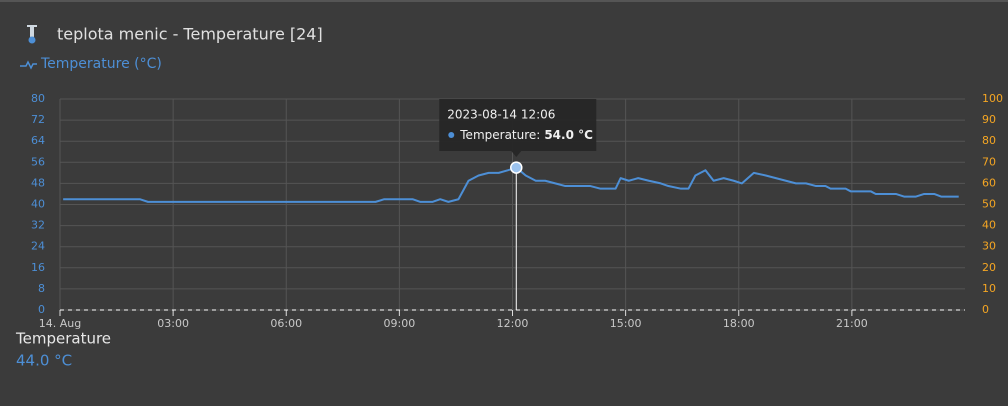 This screenshot has height=406, width=1008. Describe the element at coordinates (400, 323) in the screenshot. I see `x-tick-label: 09:00` at that location.